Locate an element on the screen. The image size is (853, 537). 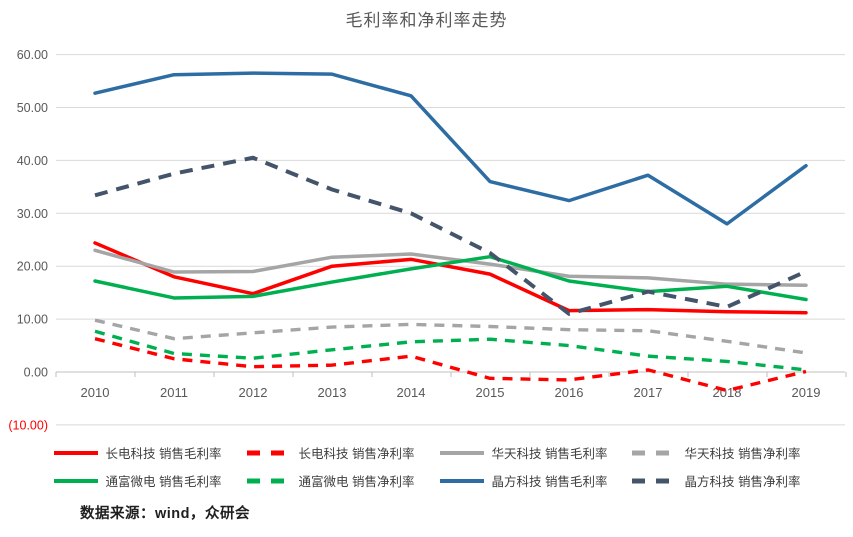
y-tick-label: 0.00 is located at coordinates (36, 373).